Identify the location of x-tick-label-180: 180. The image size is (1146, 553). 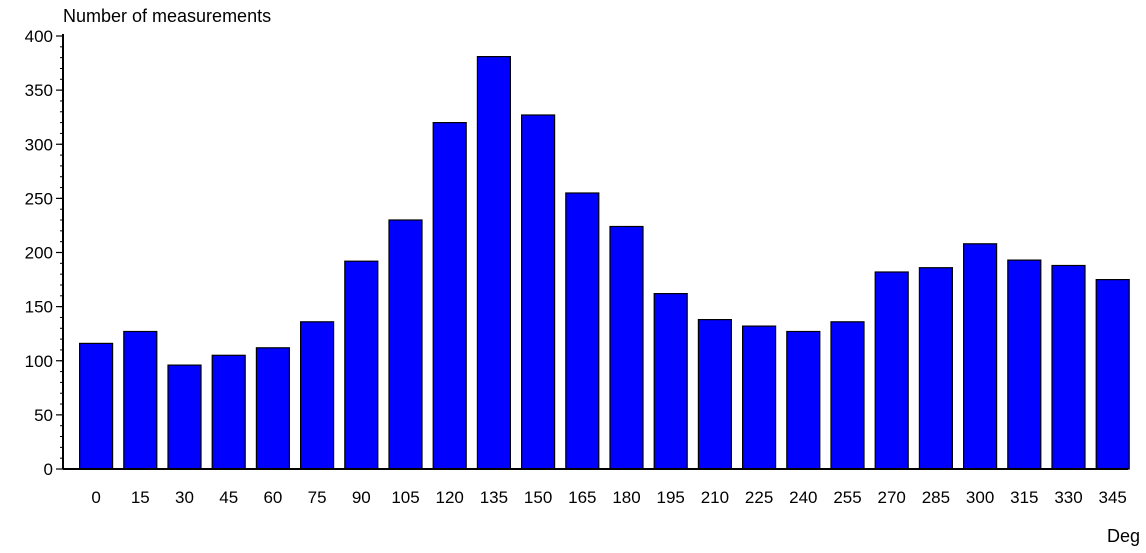
(626, 497).